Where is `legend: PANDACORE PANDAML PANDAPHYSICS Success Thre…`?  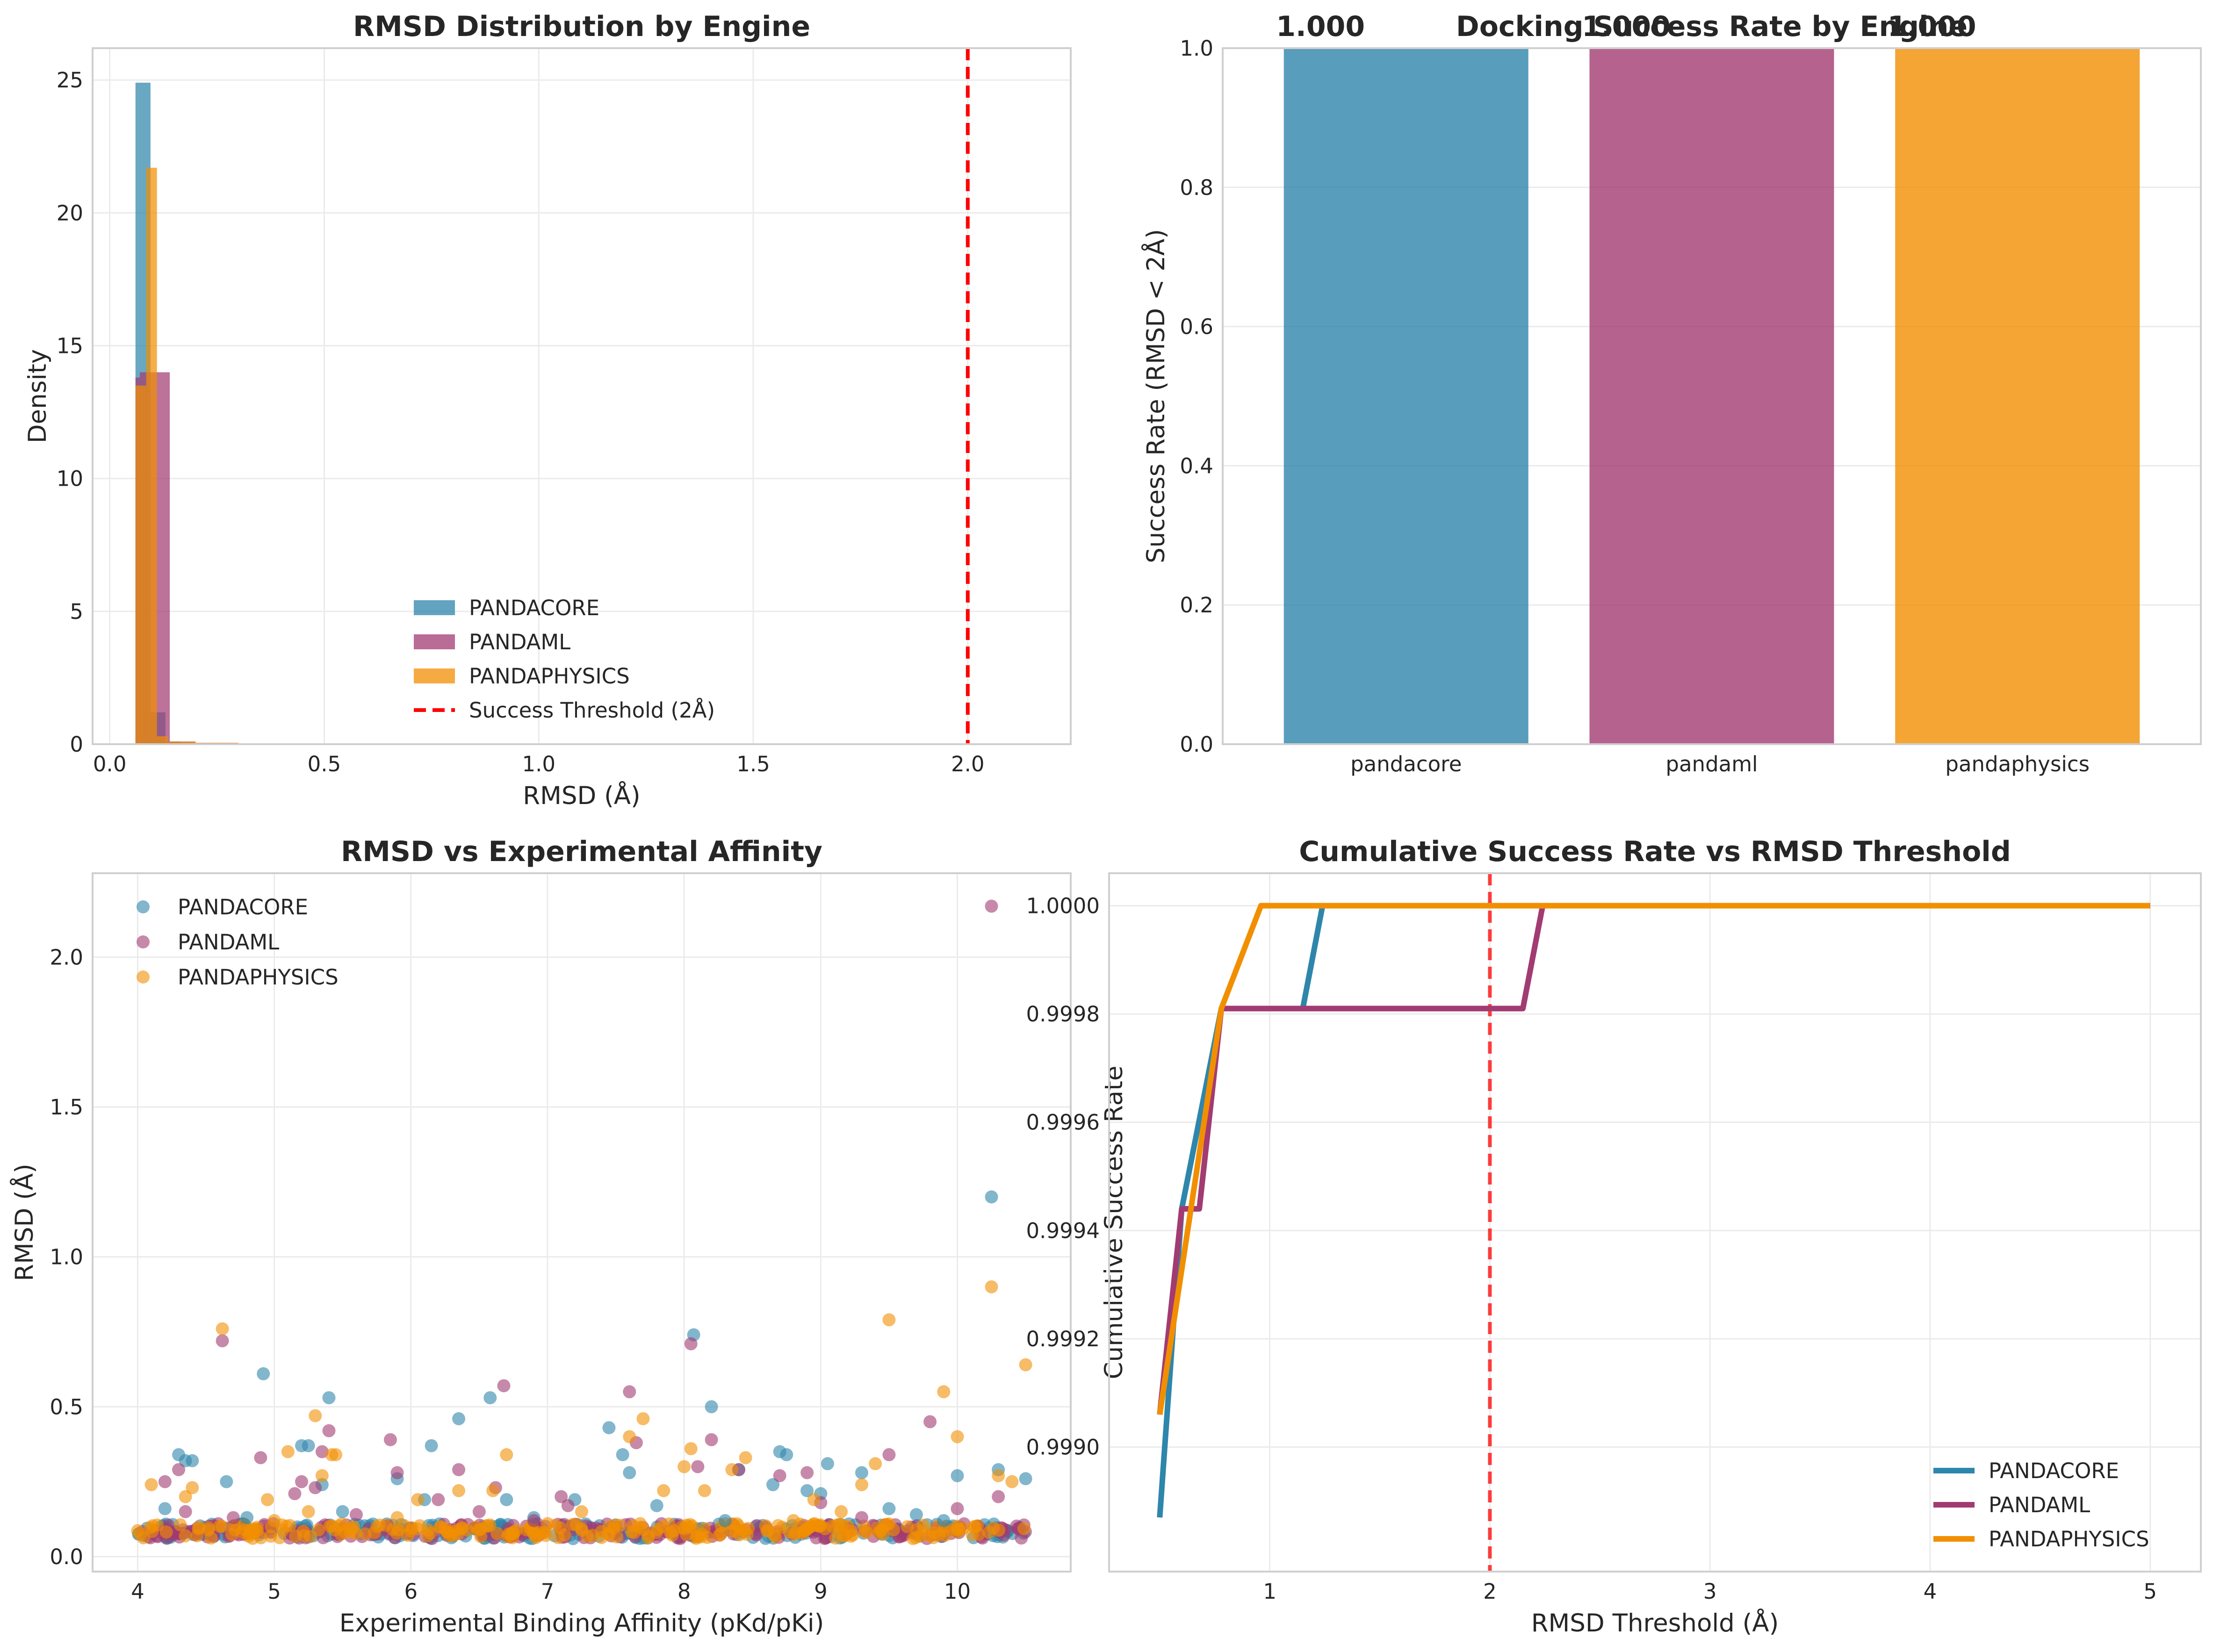 legend: PANDACORE PANDAML PANDAPHYSICS Success Thre… is located at coordinates (564, 659).